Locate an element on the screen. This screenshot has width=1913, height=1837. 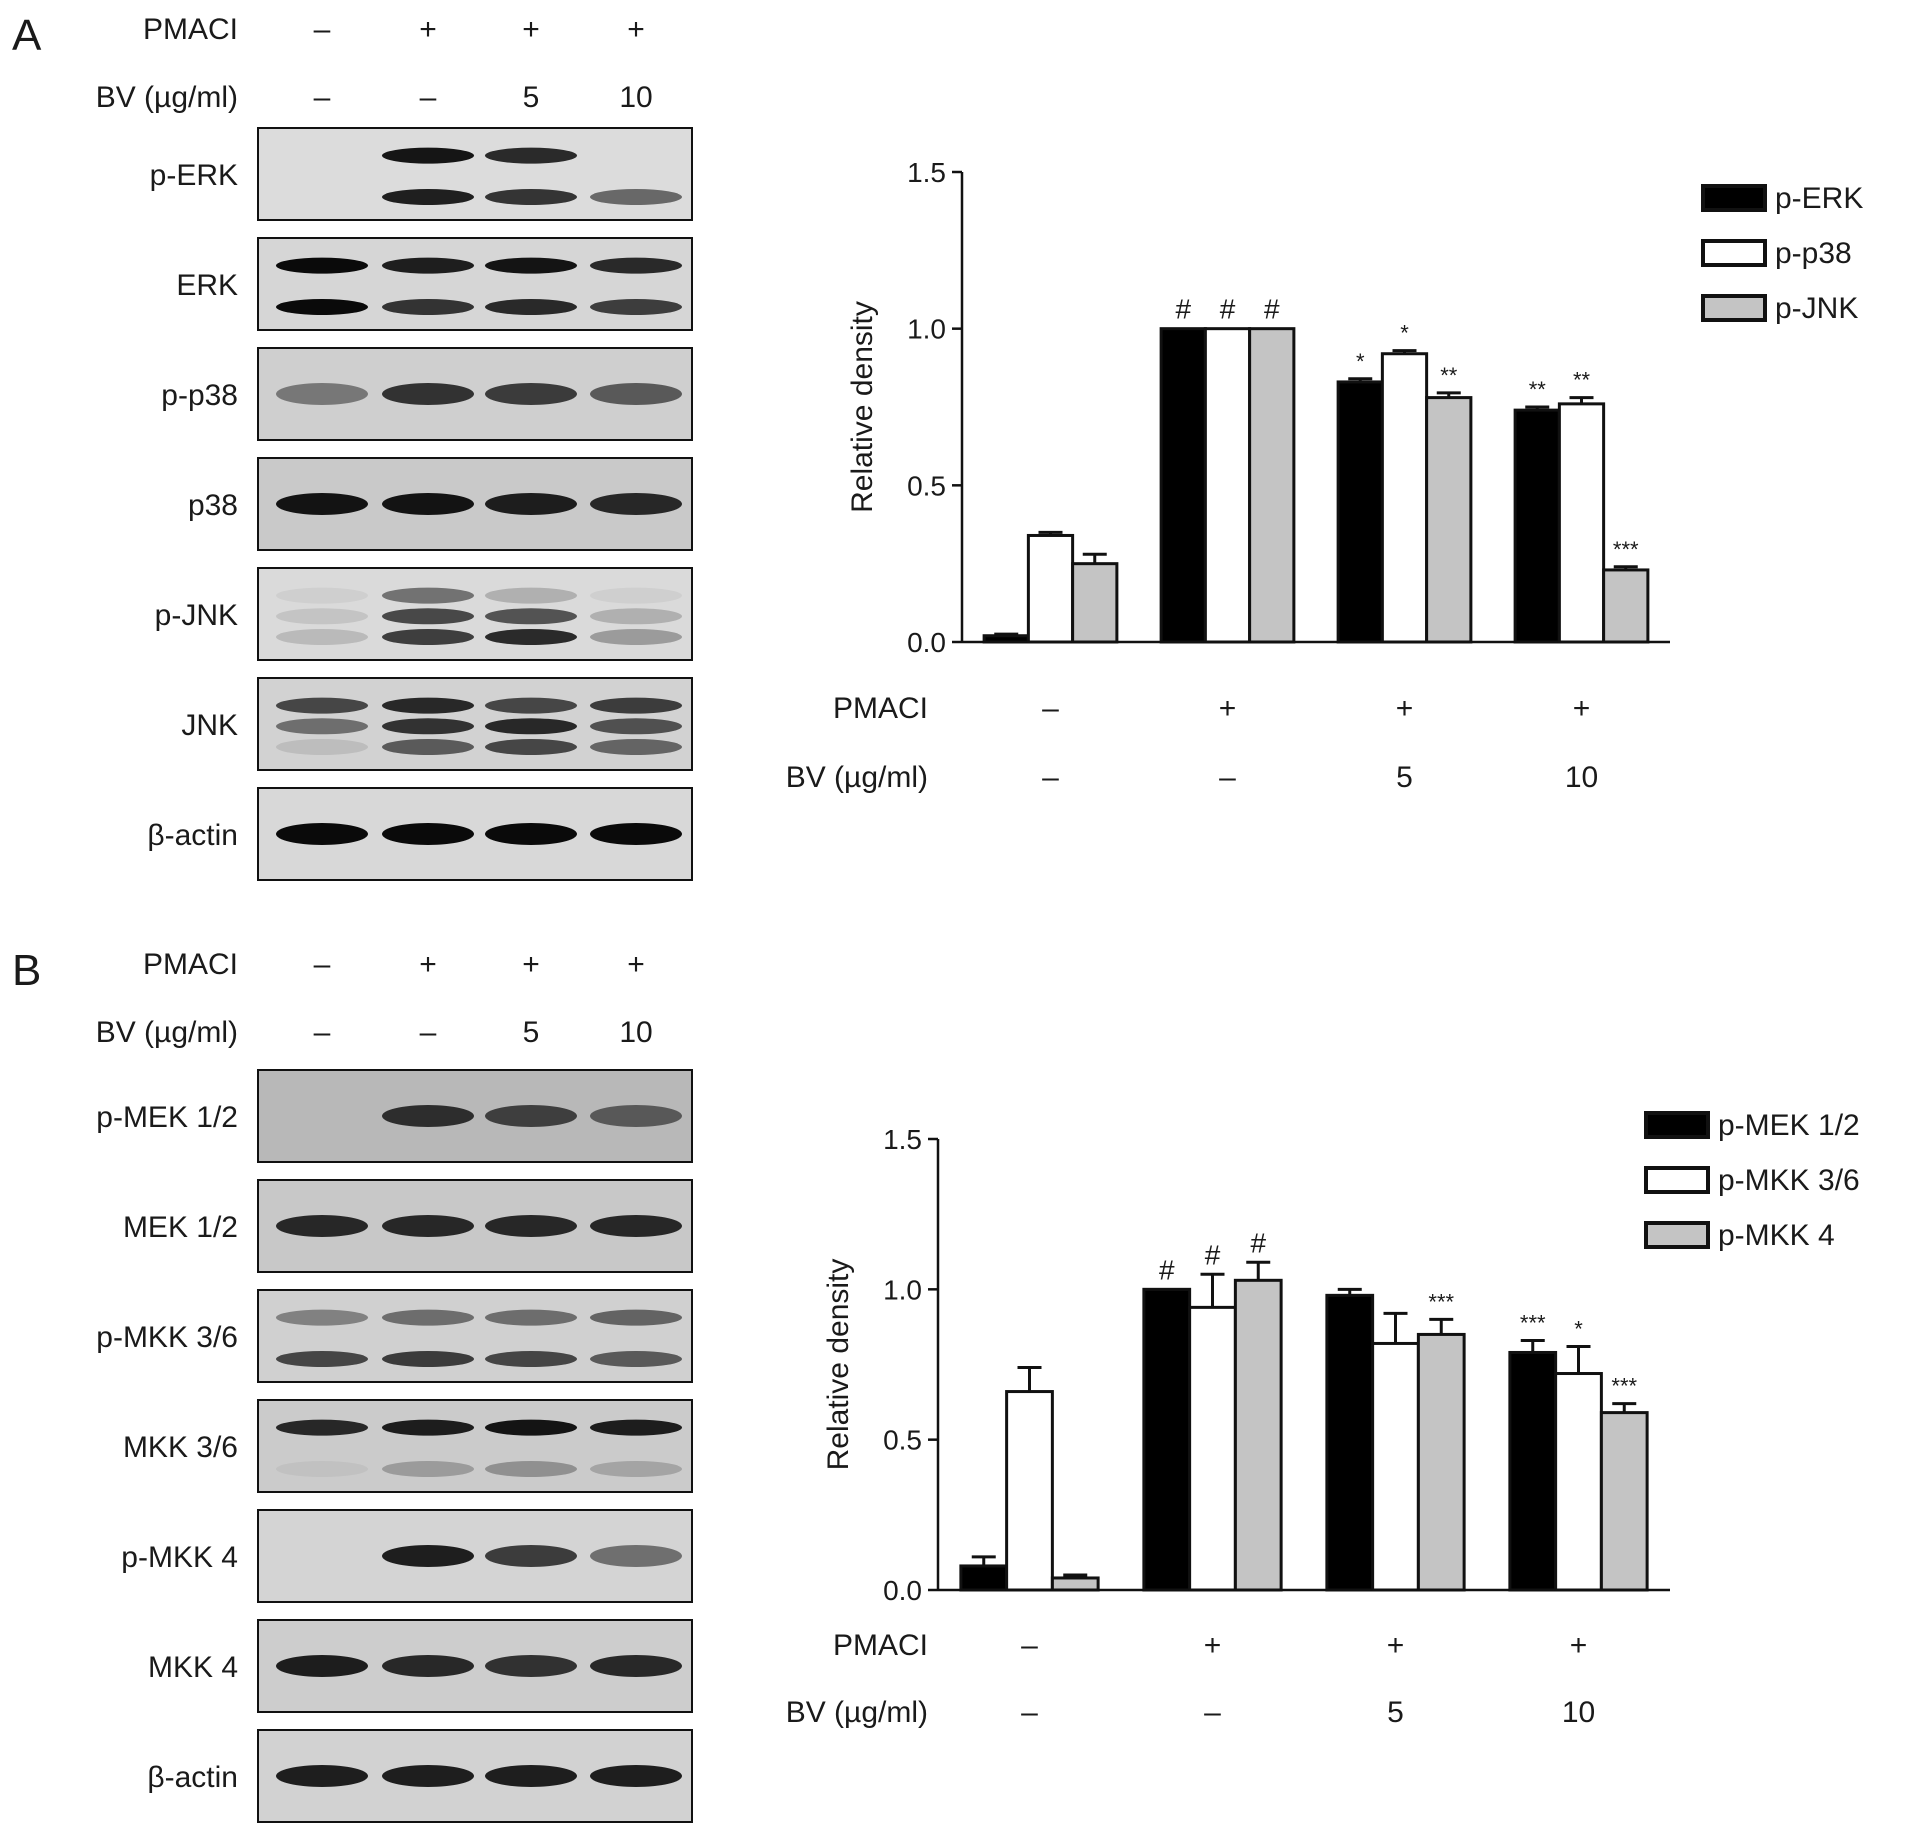
blot-jnk: JNK is located at coordinates (437, 724).